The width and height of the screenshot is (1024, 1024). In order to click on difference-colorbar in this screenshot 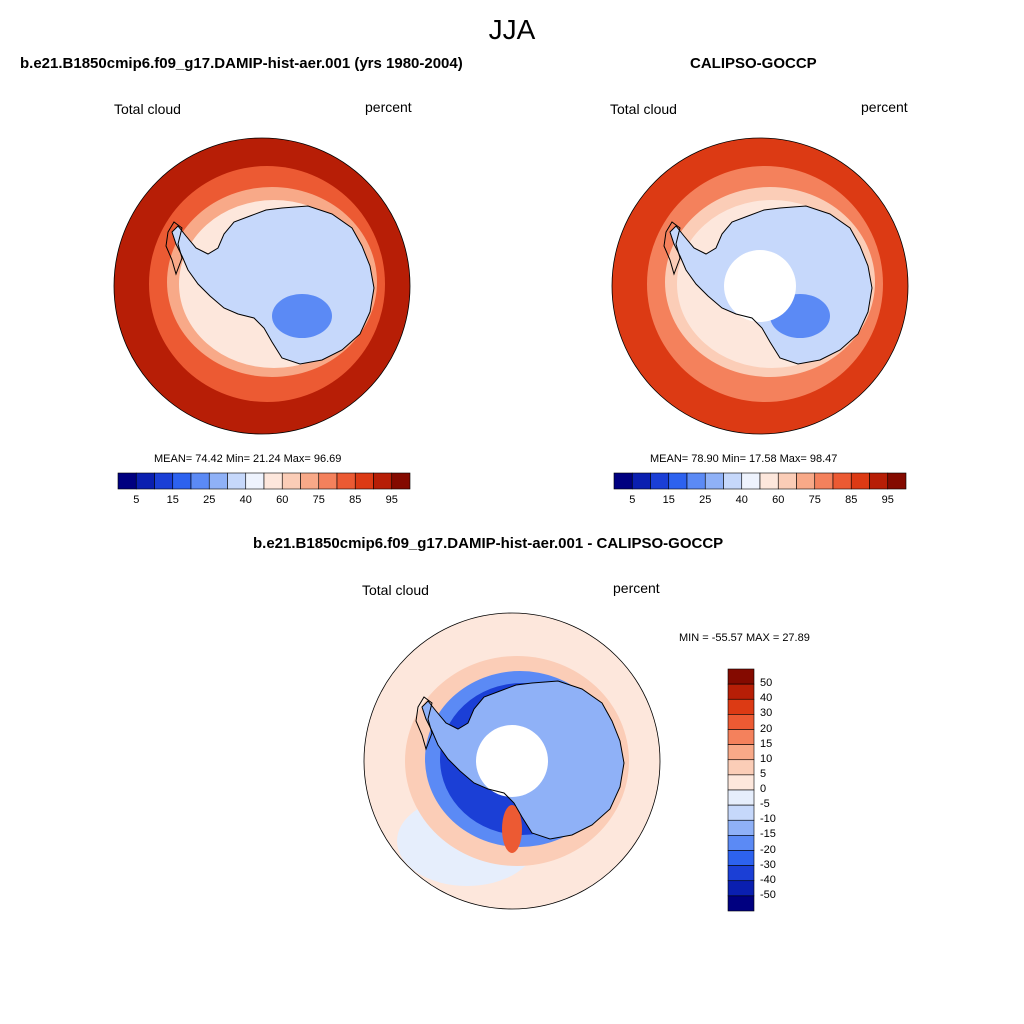, I will do `click(741, 790)`.